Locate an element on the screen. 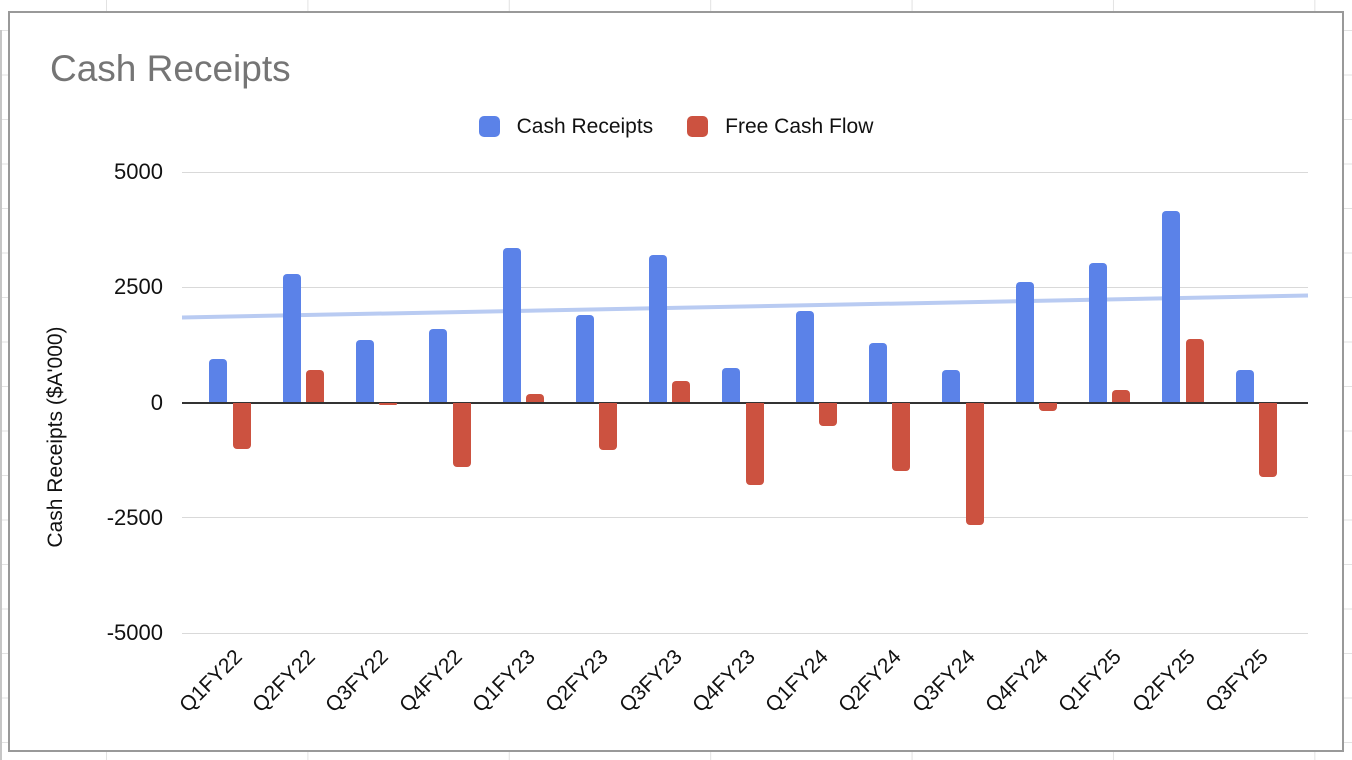 Image resolution: width=1352 pixels, height=760 pixels. x-tick-label-q2fy24: Q2FY24 is located at coordinates (870, 681).